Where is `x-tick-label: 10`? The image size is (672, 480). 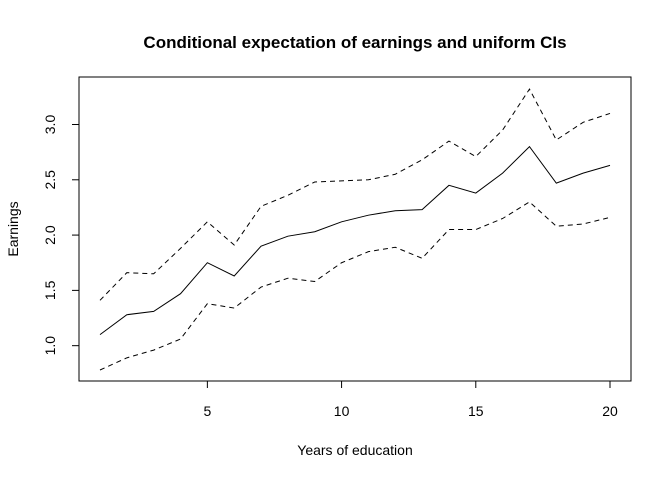 x-tick-label: 10 is located at coordinates (342, 411).